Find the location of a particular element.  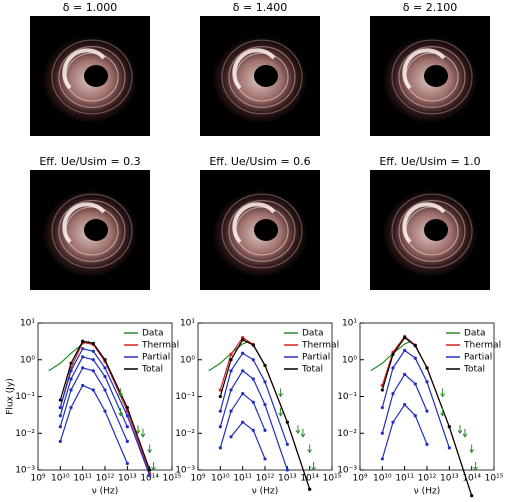

x-tick-label: 10¹¹ is located at coordinates (242, 479).